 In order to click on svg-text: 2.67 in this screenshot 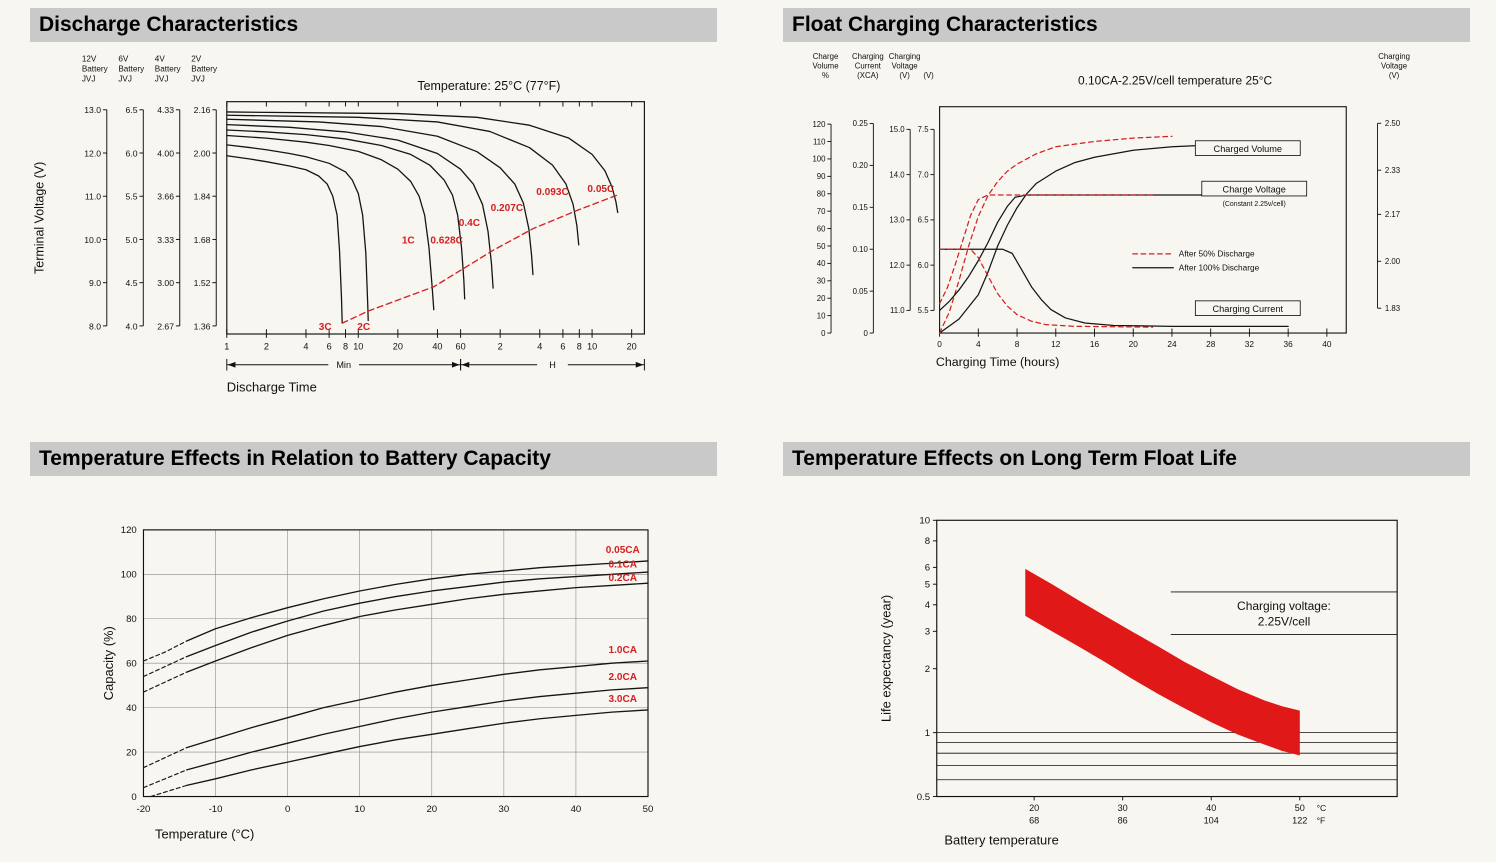, I will do `click(165, 326)`.